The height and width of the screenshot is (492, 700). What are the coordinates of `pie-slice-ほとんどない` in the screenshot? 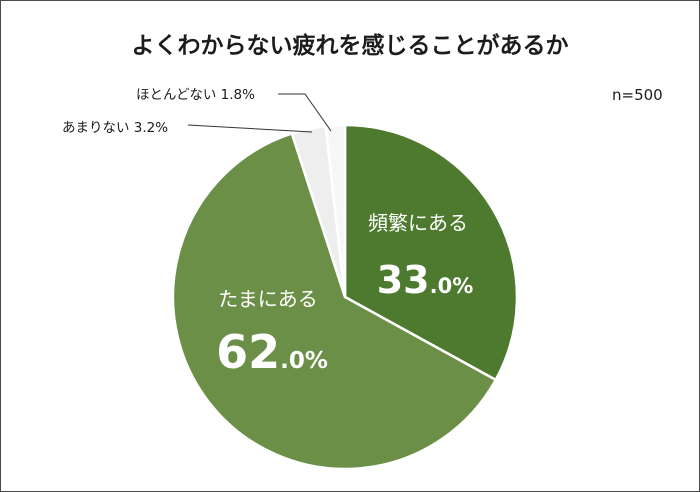 It's located at (335, 211).